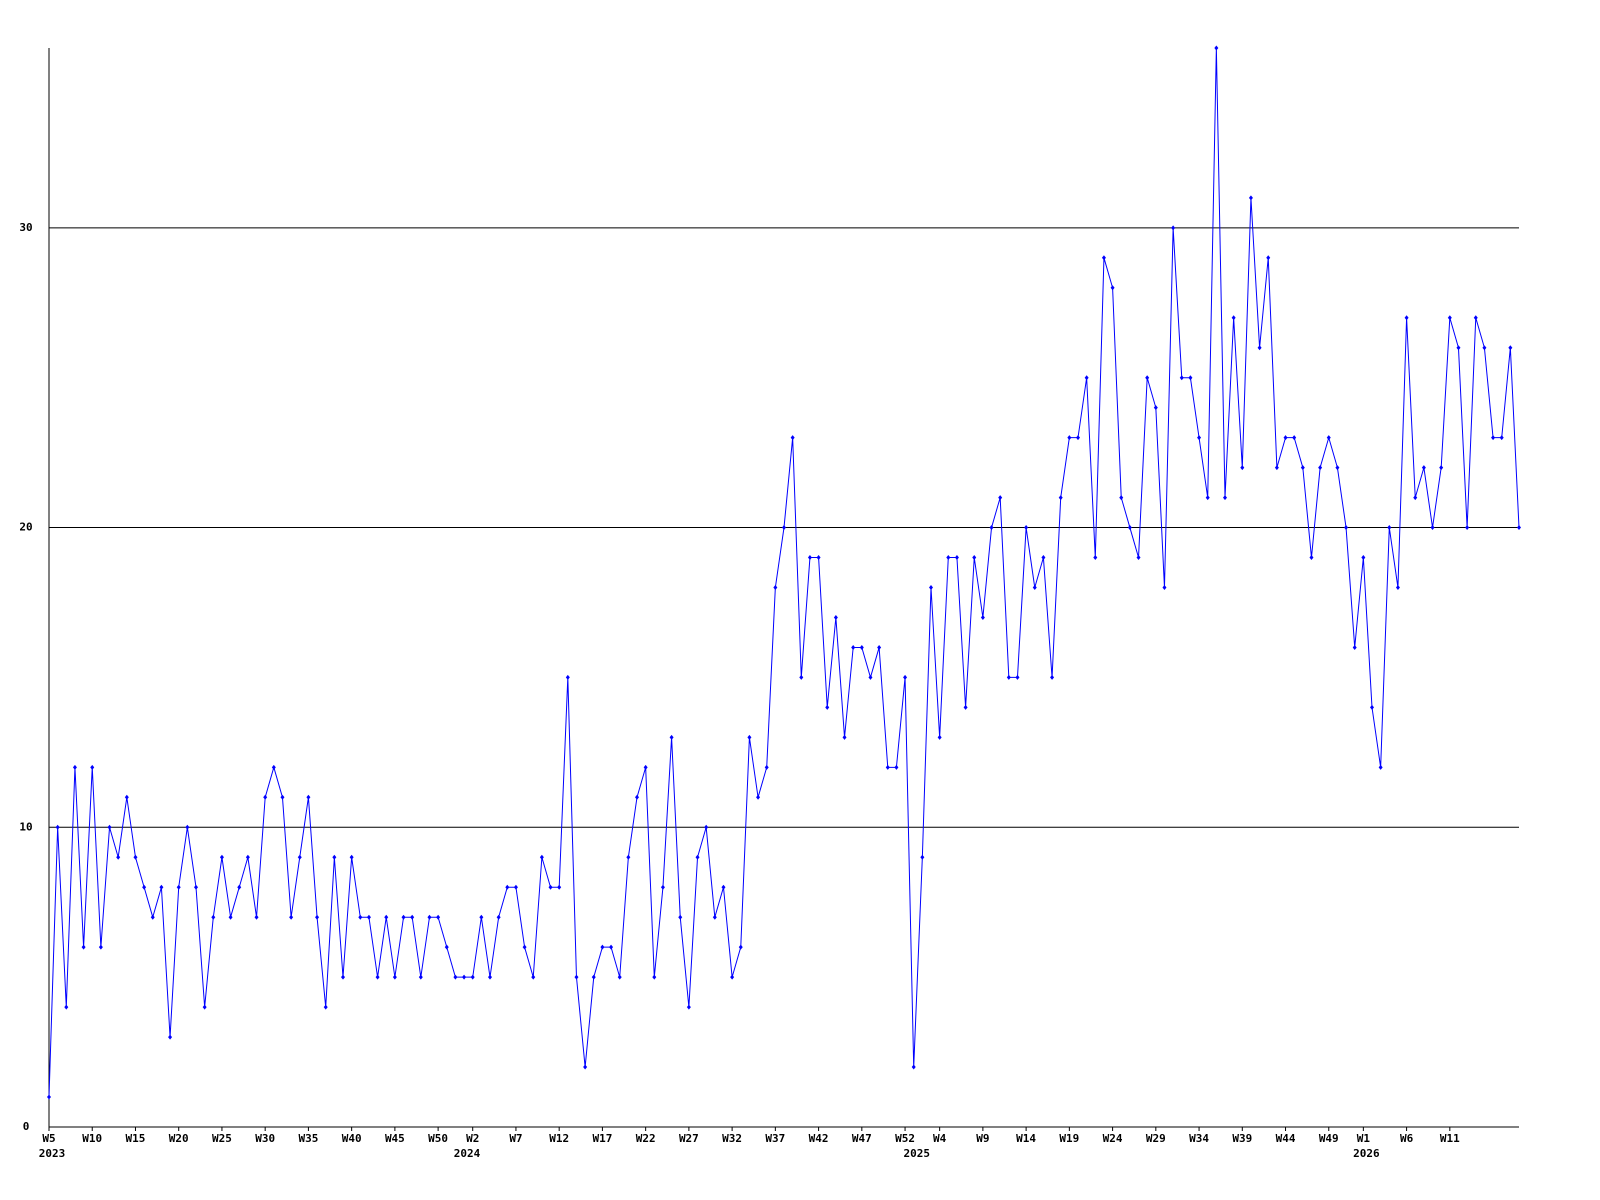 The width and height of the screenshot is (1600, 1200). Describe the element at coordinates (1069, 1138) in the screenshot. I see `x-tick-label: W19` at that location.